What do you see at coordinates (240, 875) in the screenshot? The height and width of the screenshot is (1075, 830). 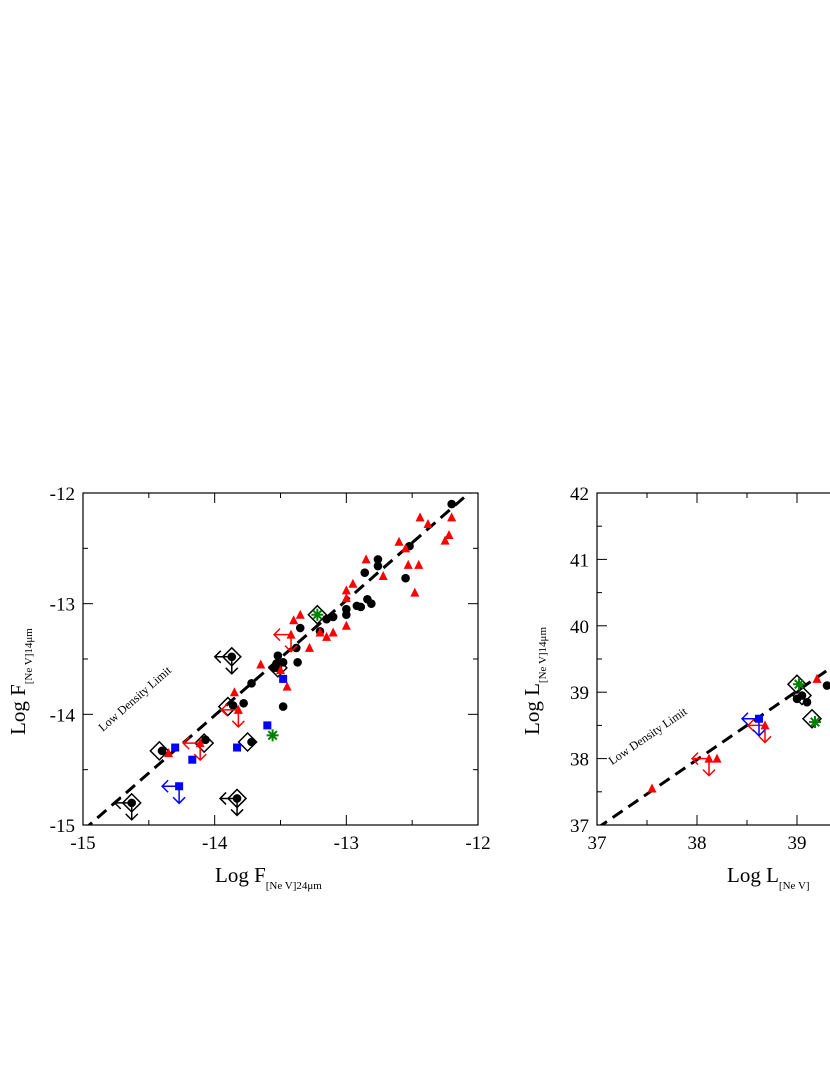 I see `x-axis-label-main: Log F` at bounding box center [240, 875].